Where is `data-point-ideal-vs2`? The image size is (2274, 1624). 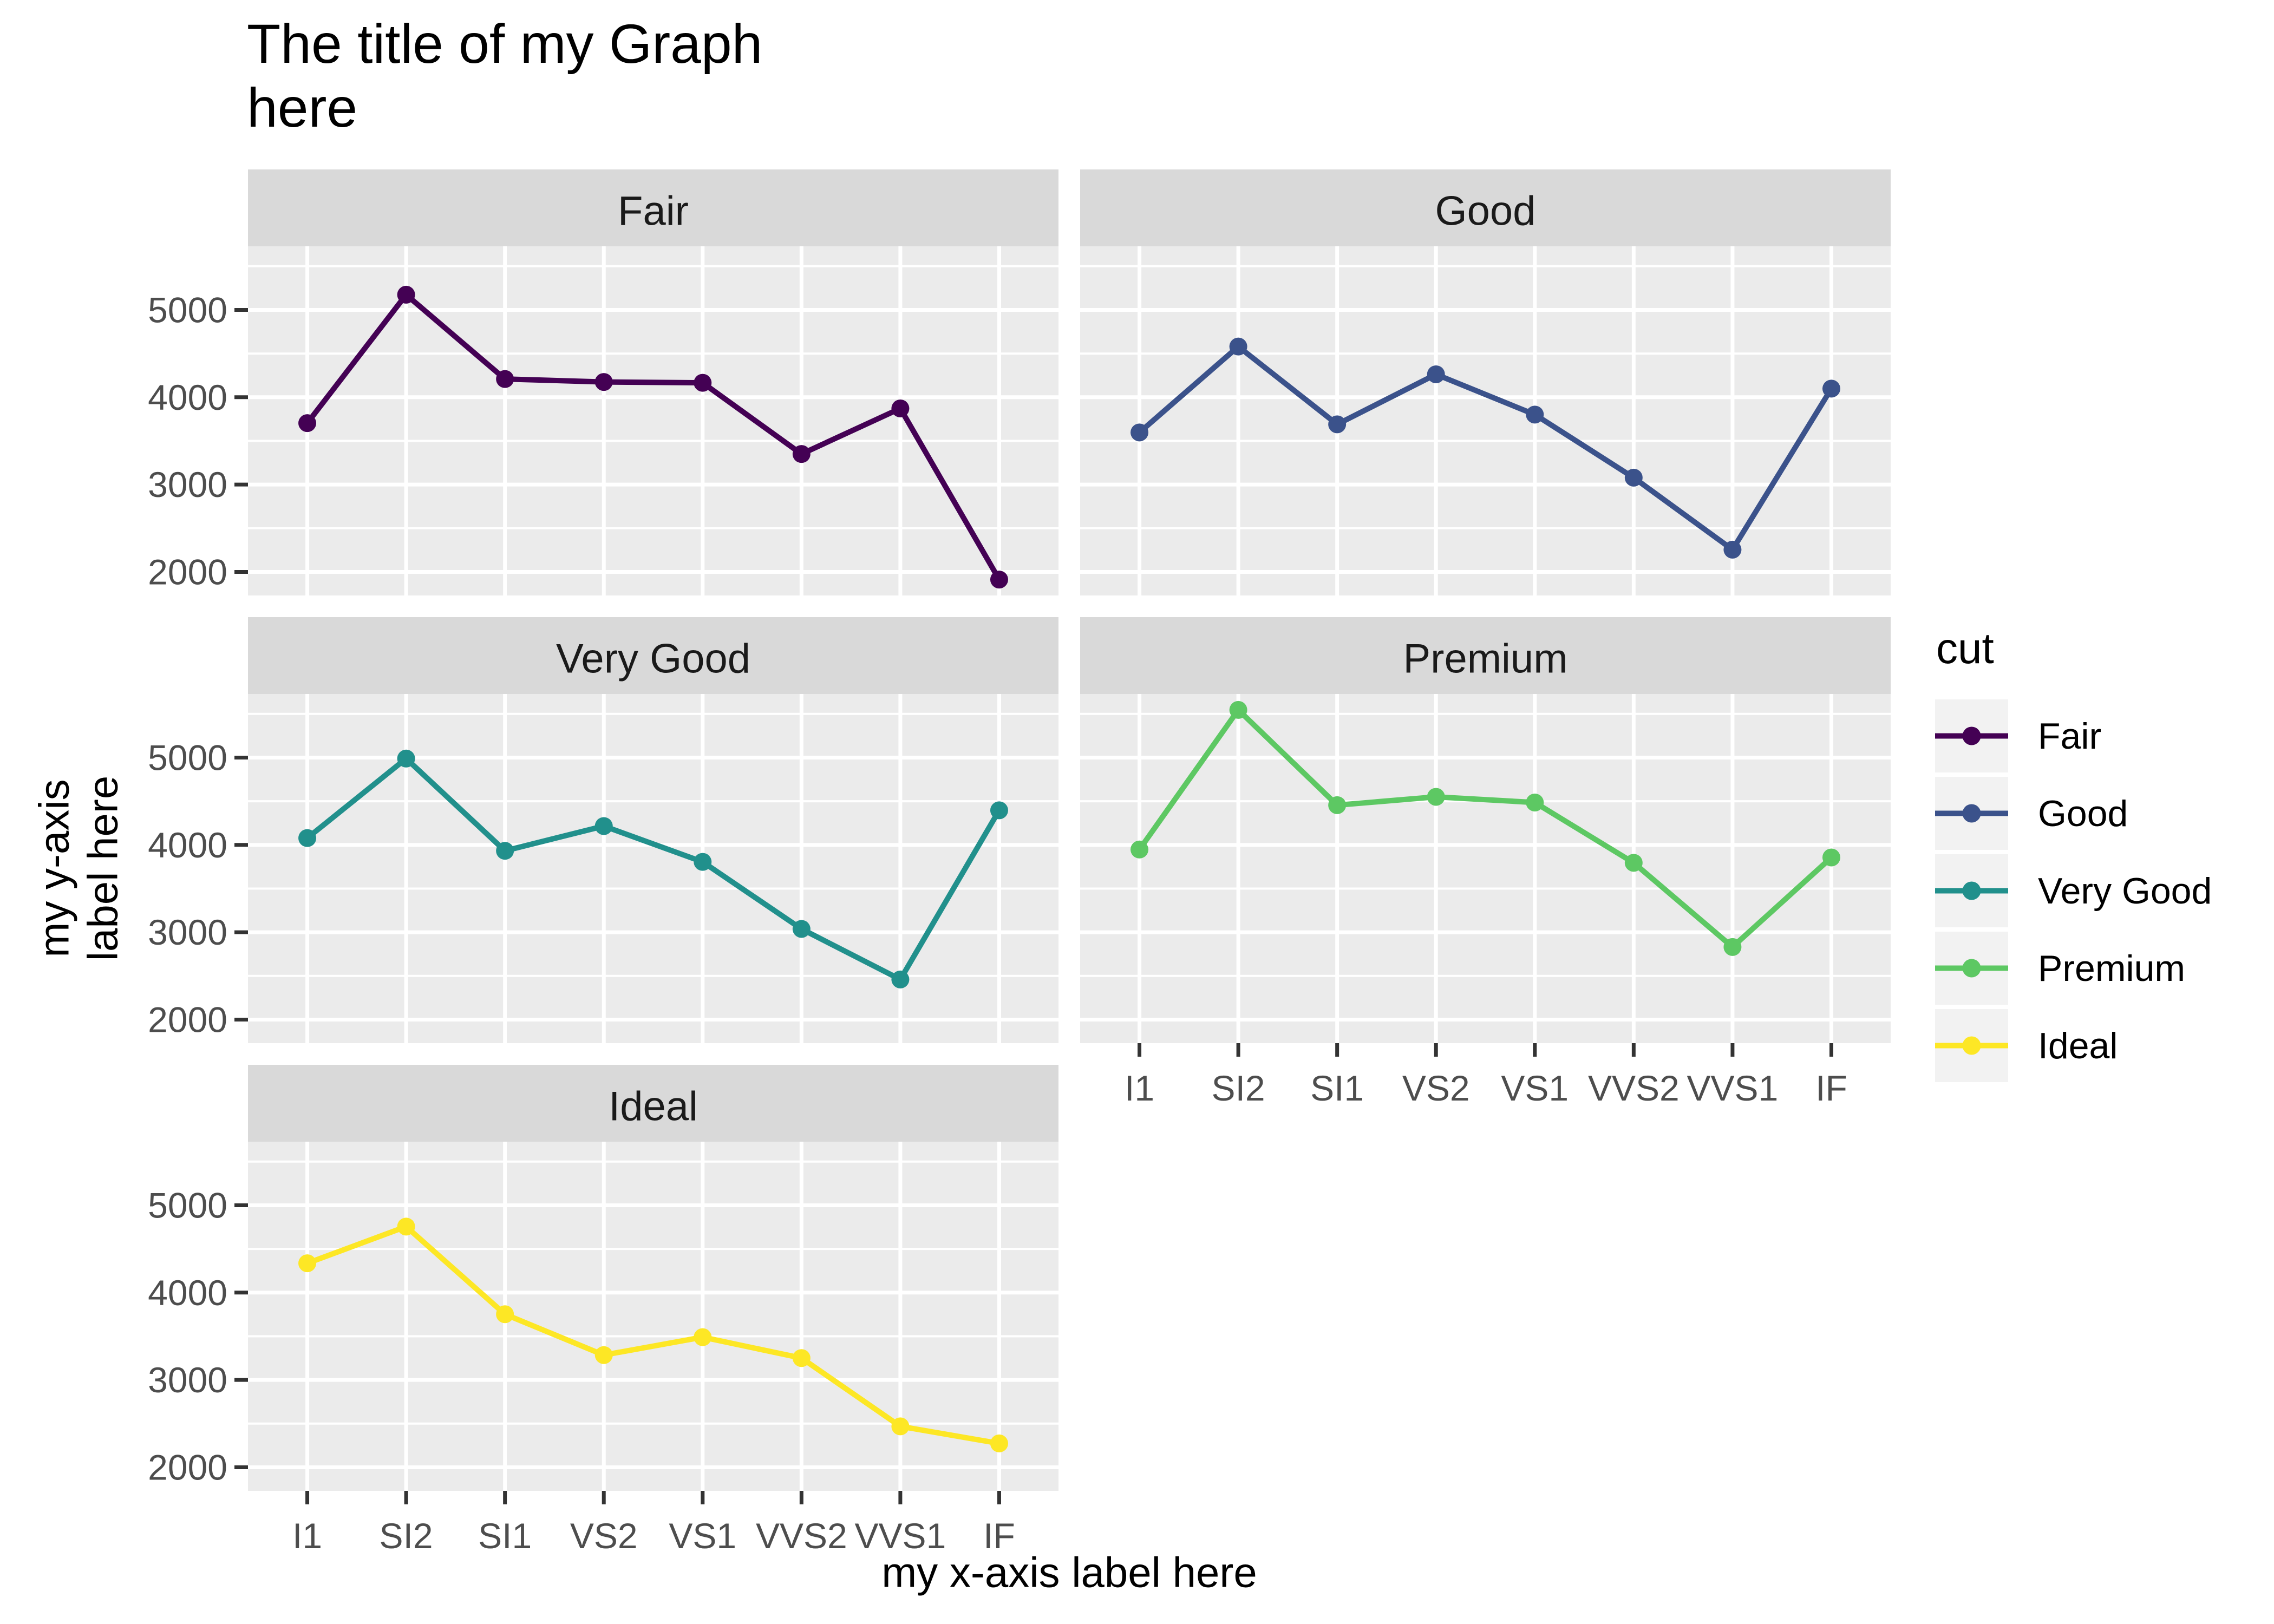
data-point-ideal-vs2 is located at coordinates (604, 1355).